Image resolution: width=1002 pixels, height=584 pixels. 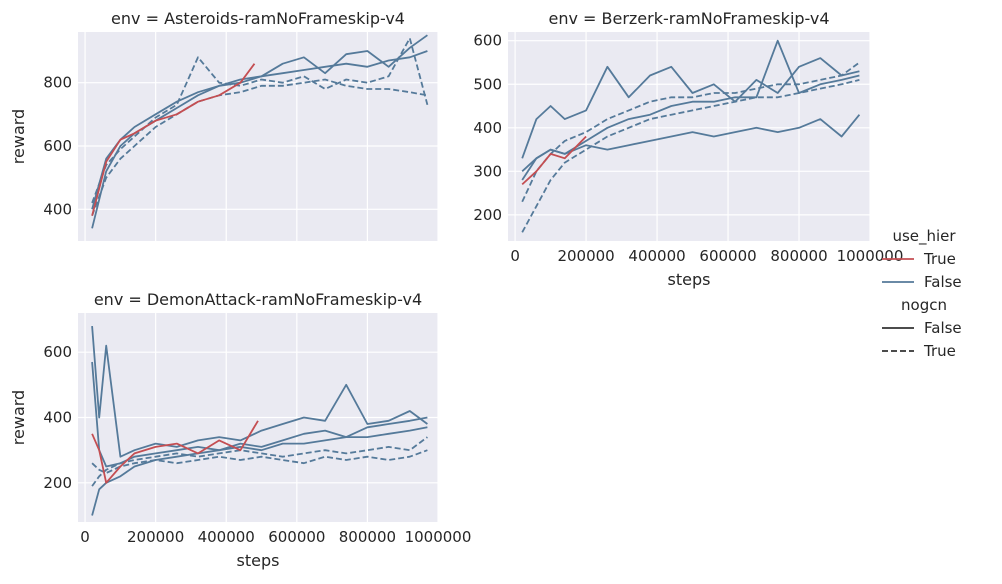 I want to click on panel-title: env = Asteroids-ramNoFrameskip-v4, so click(x=258, y=18).